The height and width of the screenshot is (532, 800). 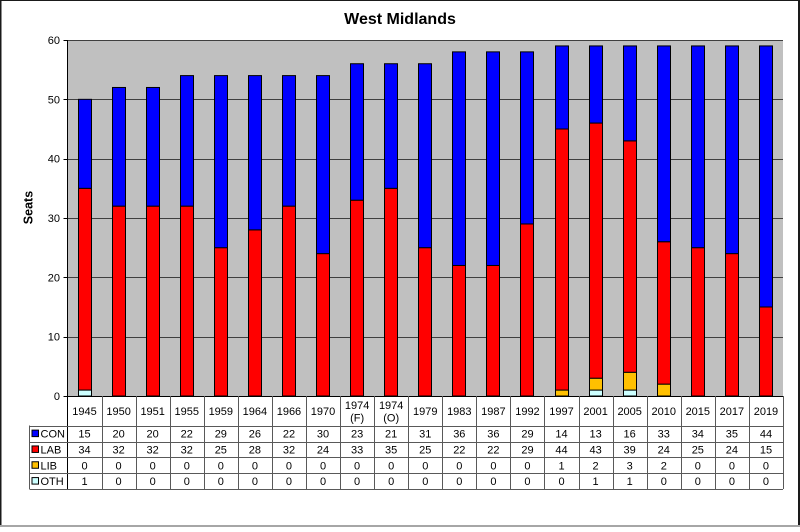 What do you see at coordinates (732, 412) in the screenshot?
I see `svg-text: 2017` at bounding box center [732, 412].